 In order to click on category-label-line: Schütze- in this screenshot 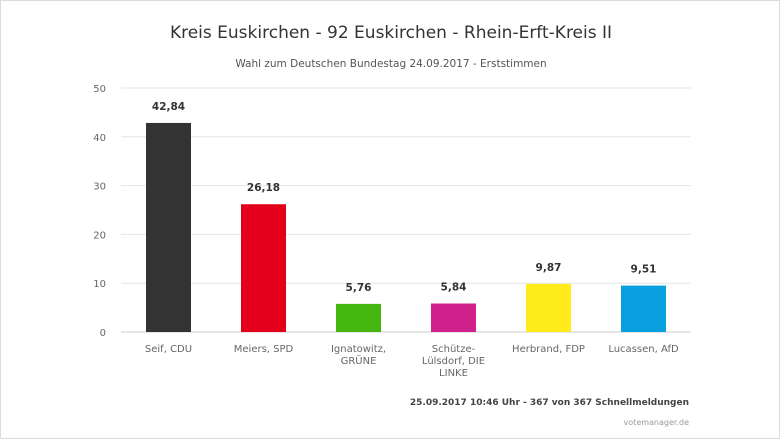, I will do `click(454, 349)`.